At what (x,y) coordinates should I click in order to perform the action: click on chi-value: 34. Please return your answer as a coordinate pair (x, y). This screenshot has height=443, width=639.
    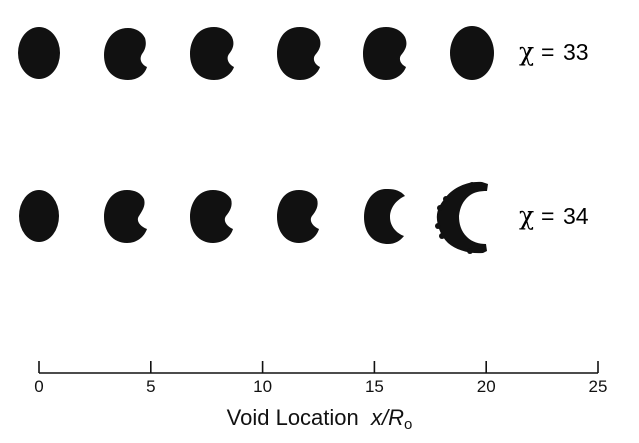
    Looking at the image, I should click on (576, 216).